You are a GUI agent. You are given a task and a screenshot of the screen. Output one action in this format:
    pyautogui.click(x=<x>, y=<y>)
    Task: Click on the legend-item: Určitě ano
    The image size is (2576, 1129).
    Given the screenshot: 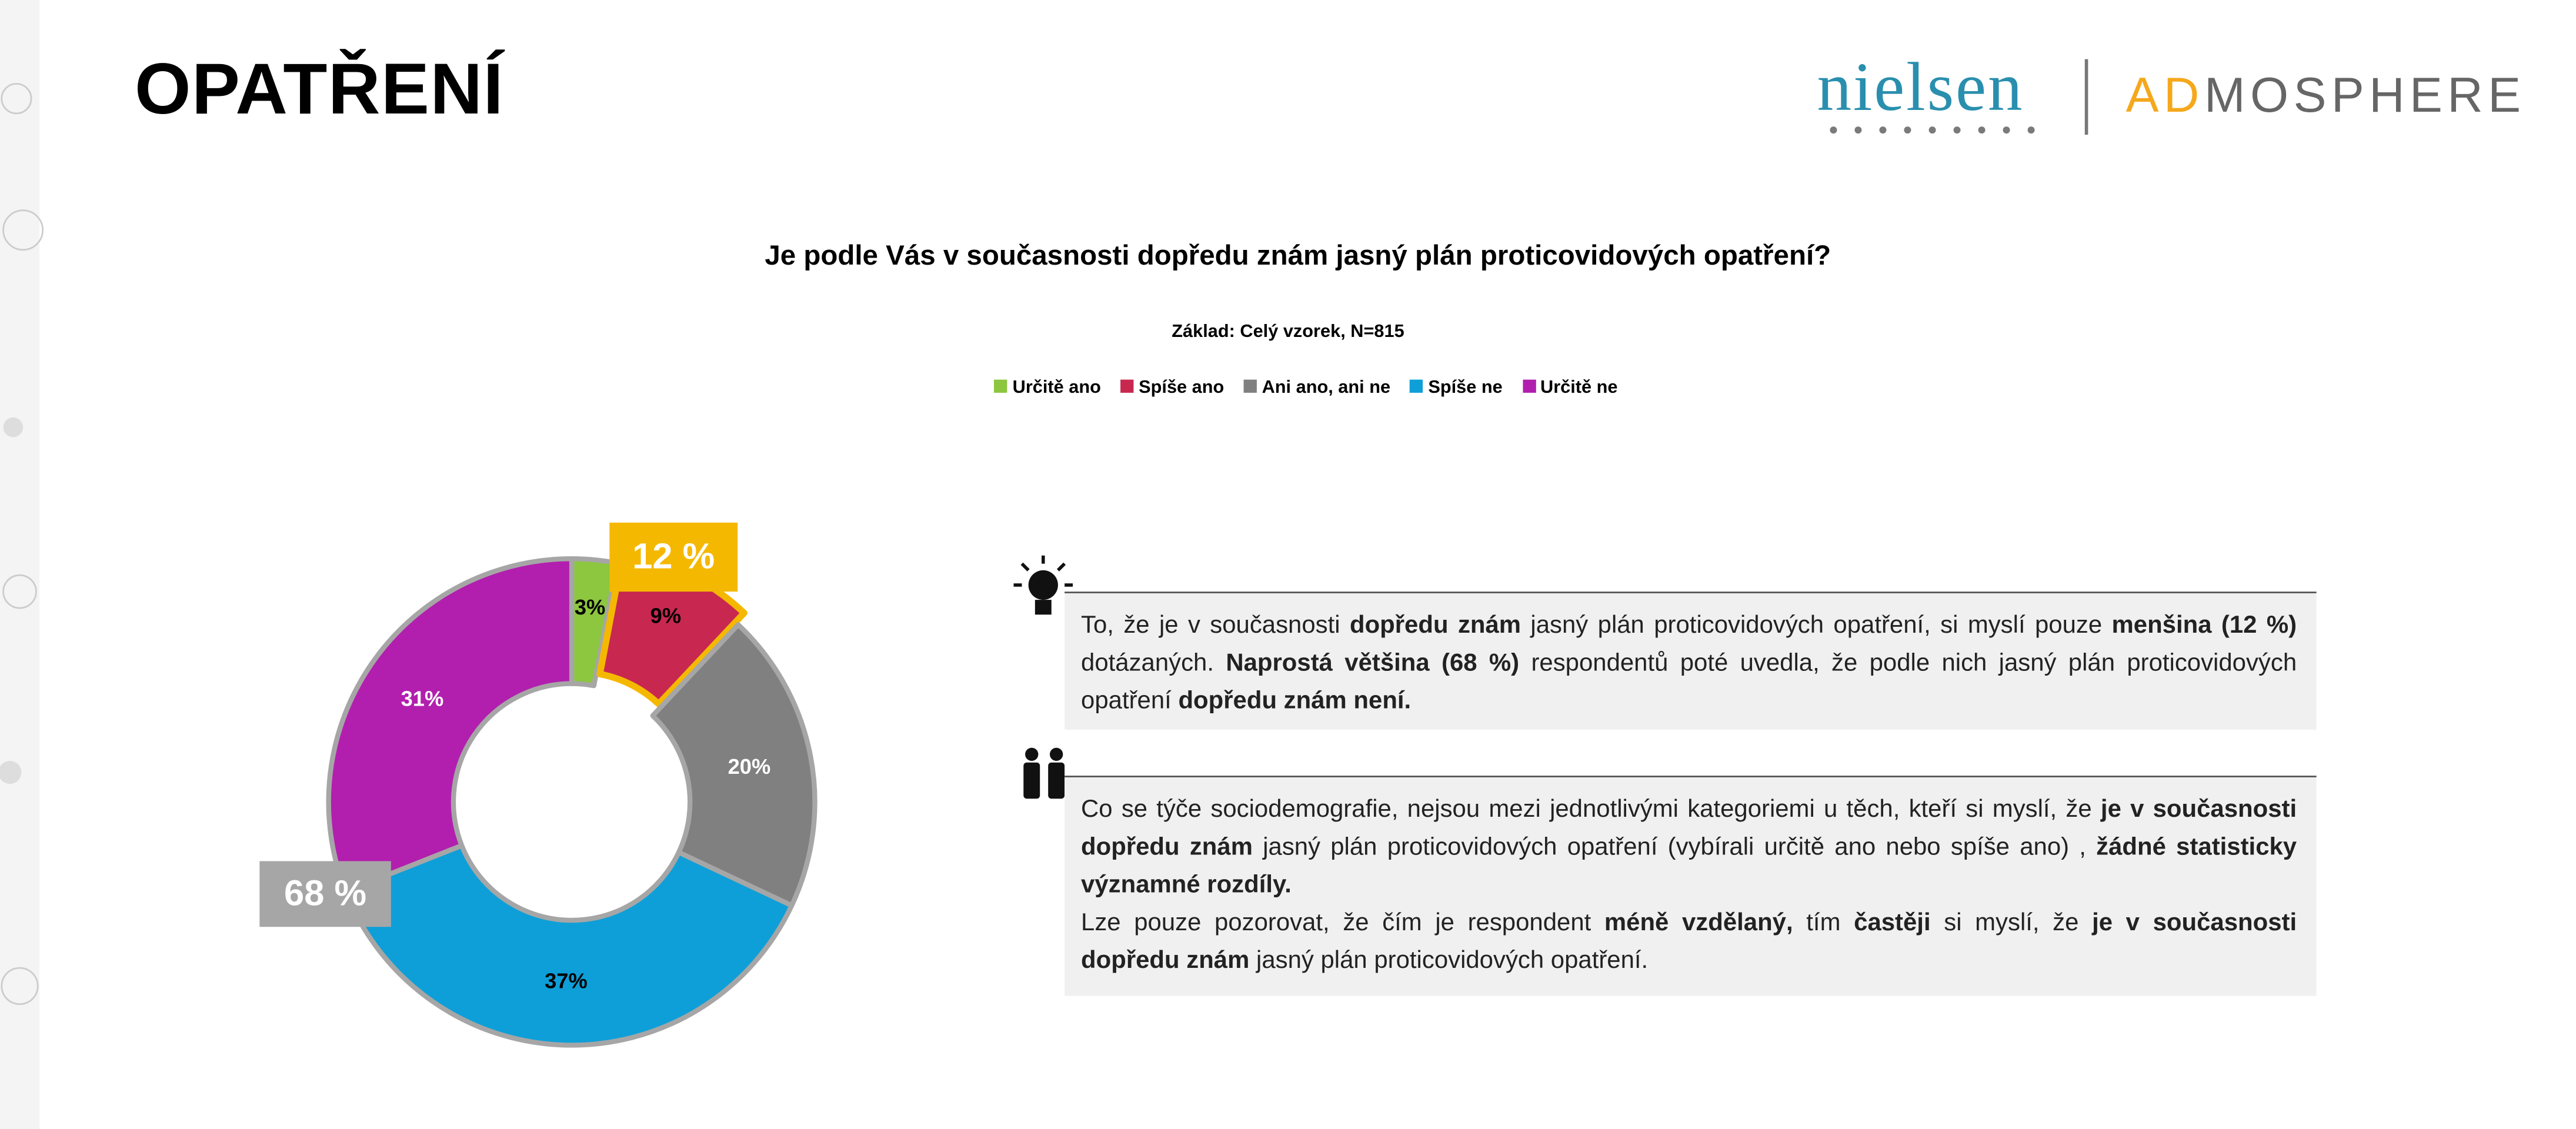 What is the action you would take?
    pyautogui.click(x=1047, y=388)
    